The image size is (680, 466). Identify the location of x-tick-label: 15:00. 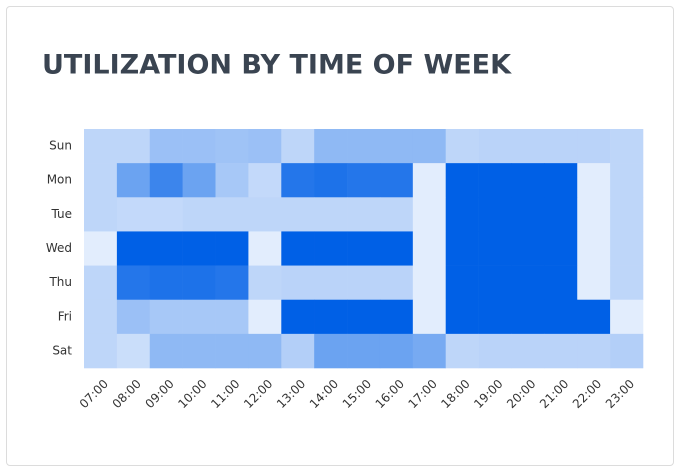
(357, 394).